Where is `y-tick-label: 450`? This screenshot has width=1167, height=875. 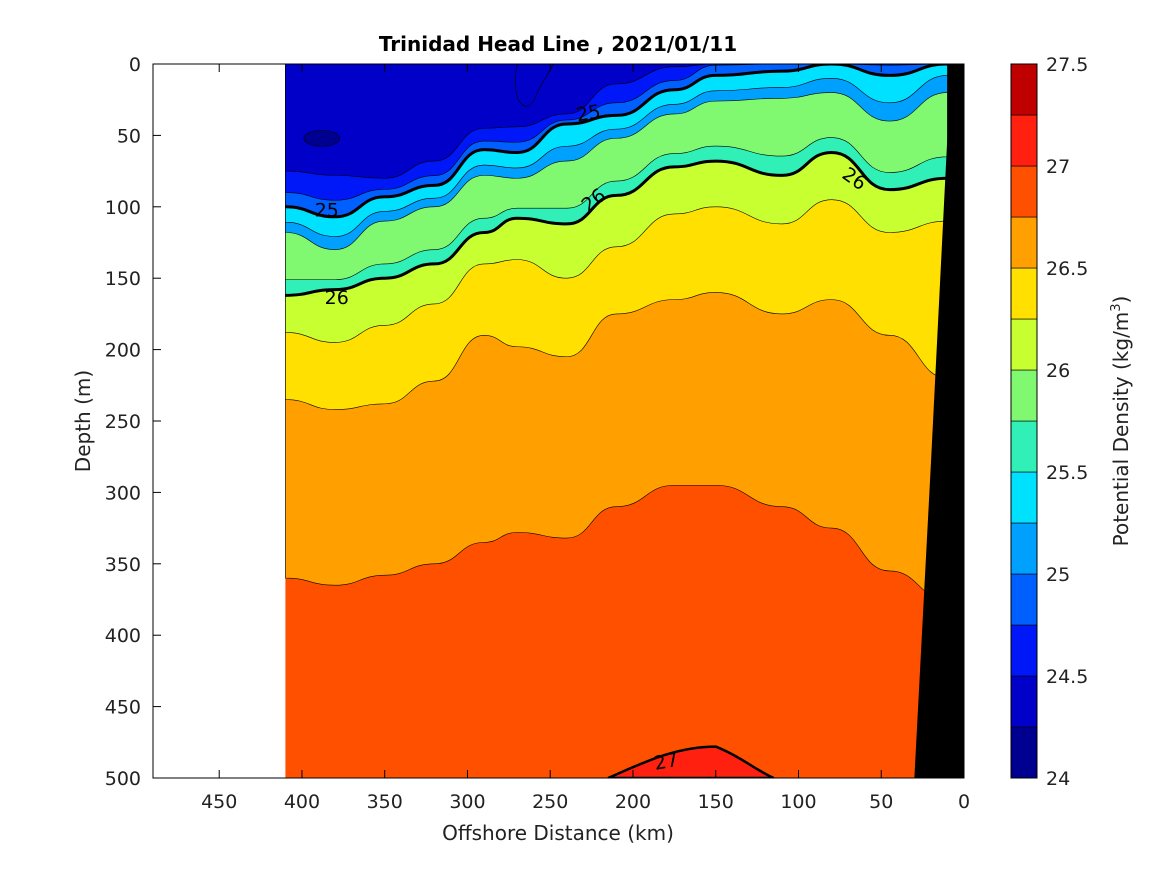 y-tick-label: 450 is located at coordinates (123, 708).